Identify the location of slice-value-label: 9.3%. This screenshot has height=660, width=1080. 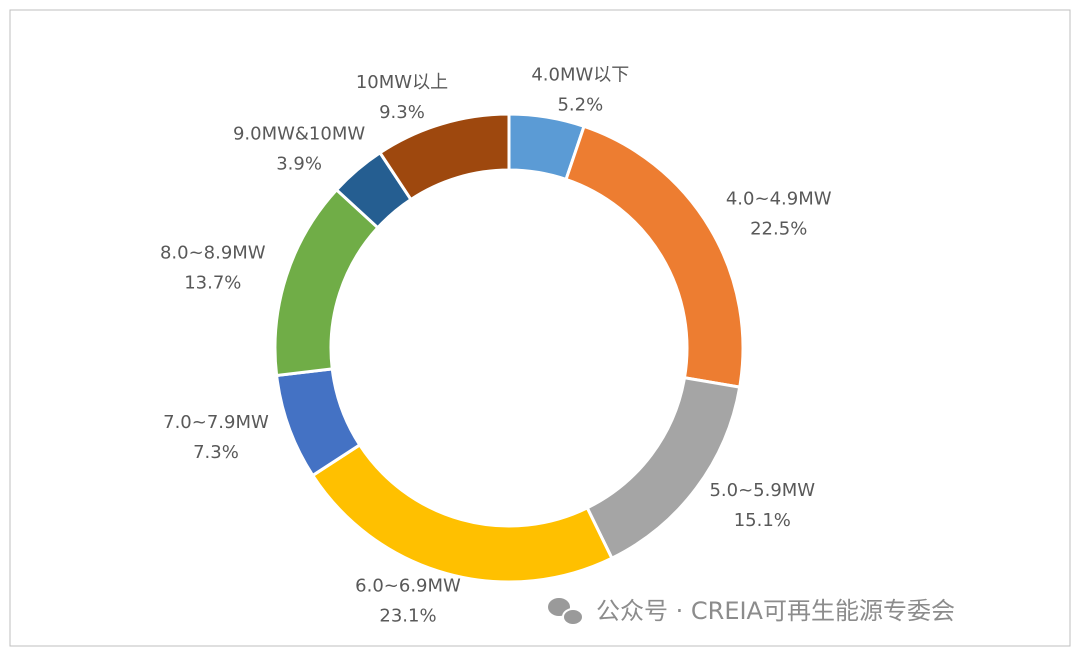
(402, 112).